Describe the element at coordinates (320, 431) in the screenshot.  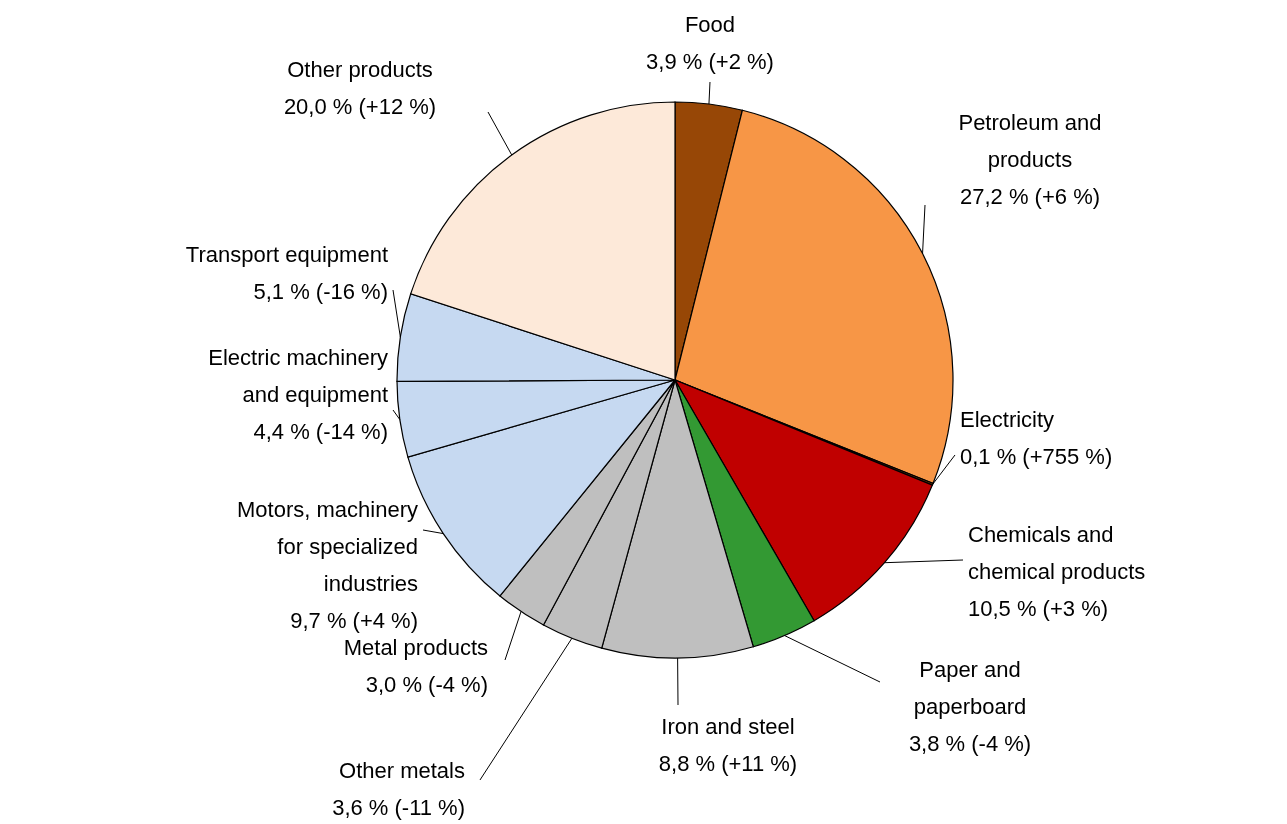
I see `data-label: 4,4 % (-14 %)` at that location.